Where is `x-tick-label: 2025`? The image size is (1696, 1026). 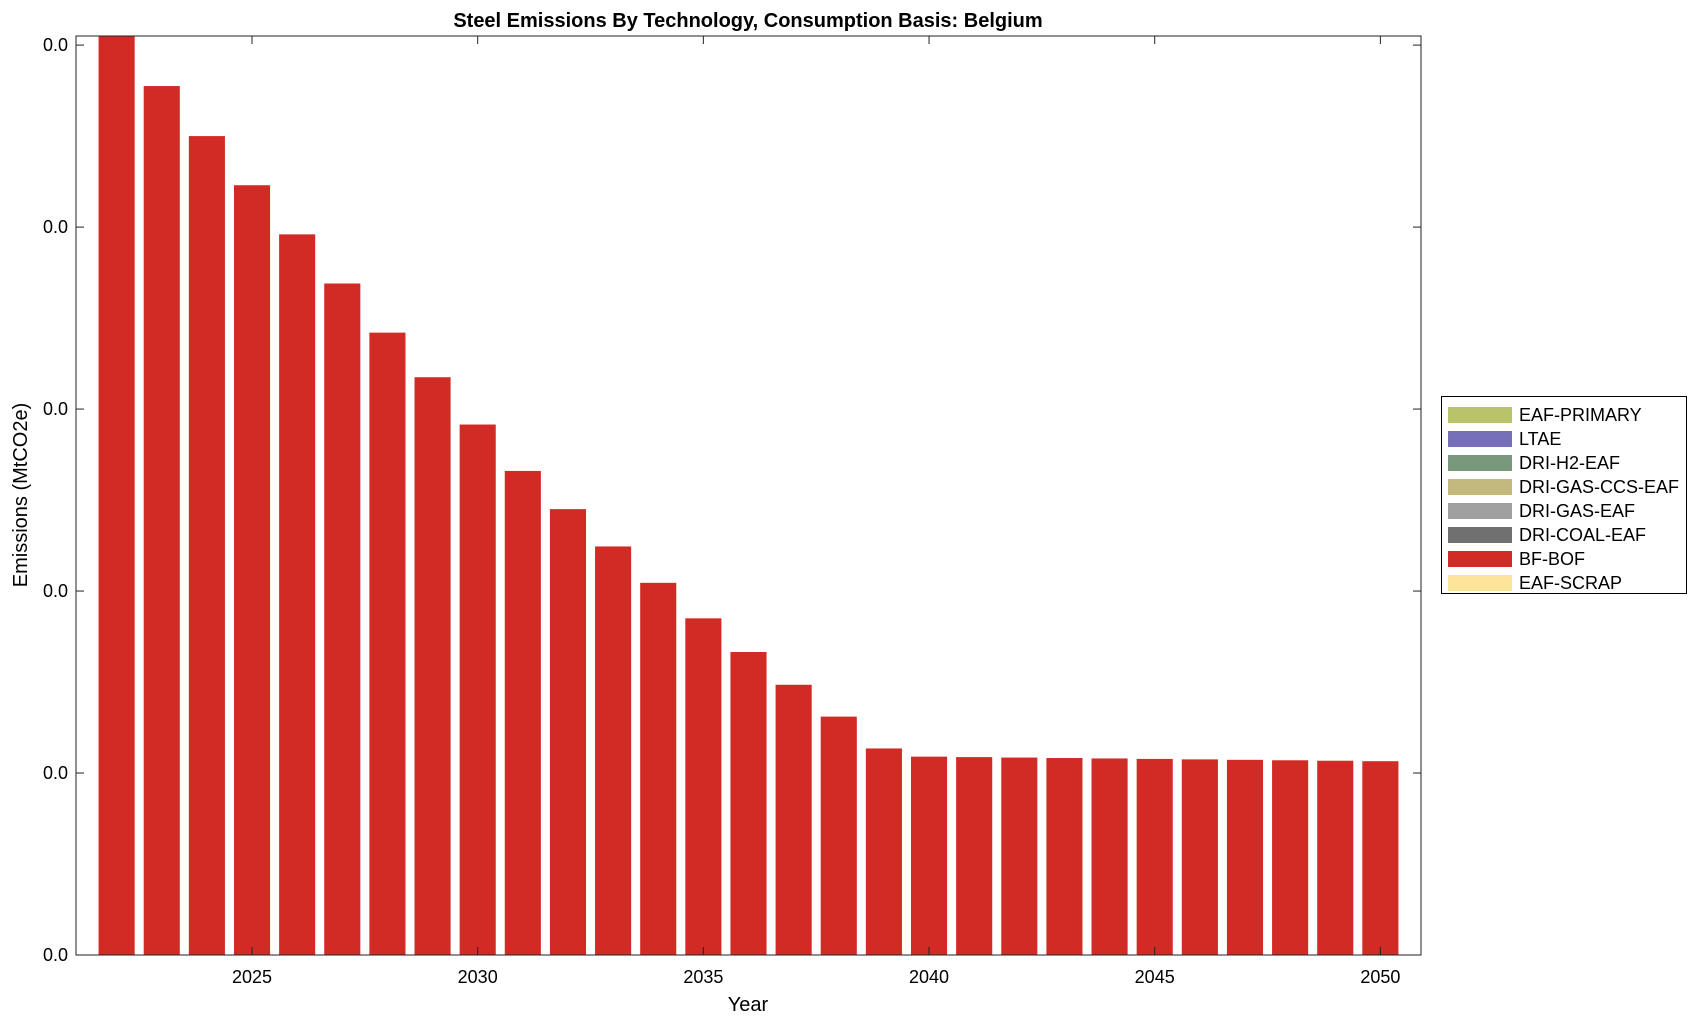
x-tick-label: 2025 is located at coordinates (252, 977).